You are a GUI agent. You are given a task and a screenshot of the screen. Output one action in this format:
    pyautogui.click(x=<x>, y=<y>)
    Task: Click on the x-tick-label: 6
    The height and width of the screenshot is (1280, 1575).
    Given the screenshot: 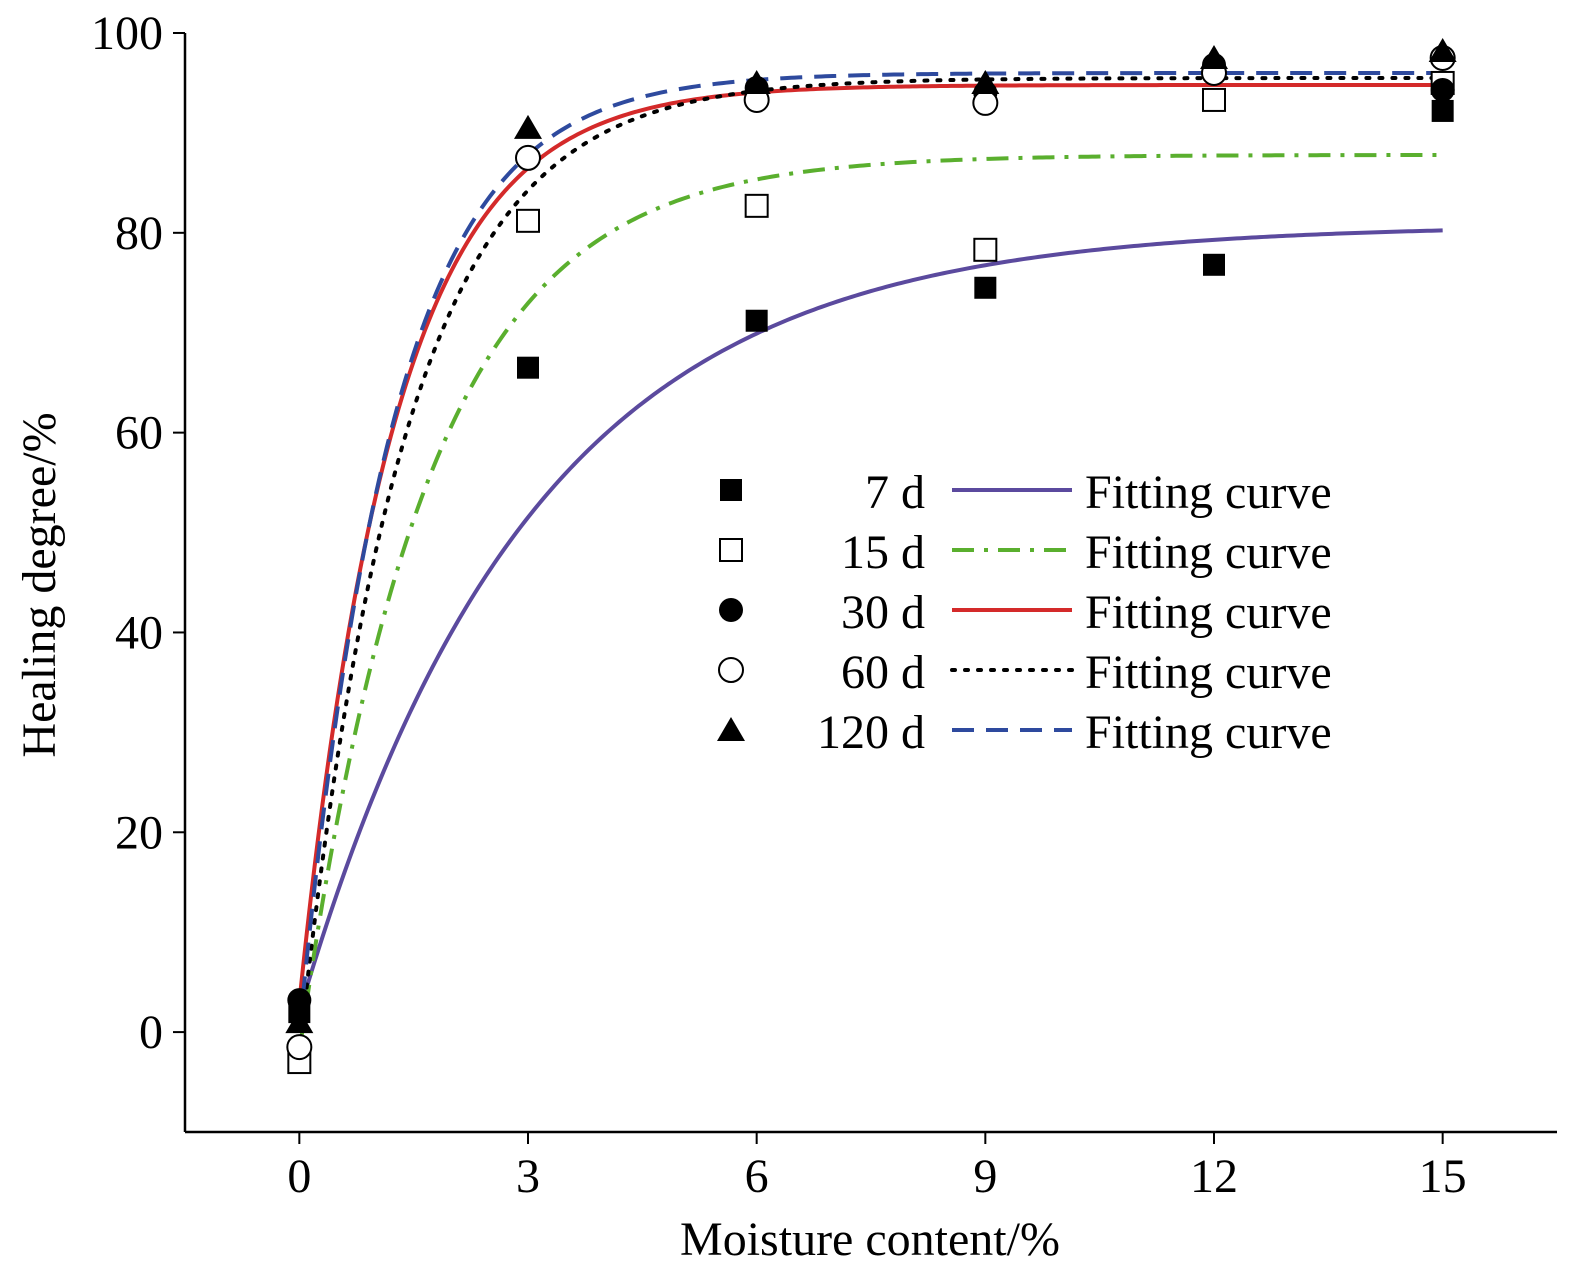 What is the action you would take?
    pyautogui.click(x=757, y=1176)
    